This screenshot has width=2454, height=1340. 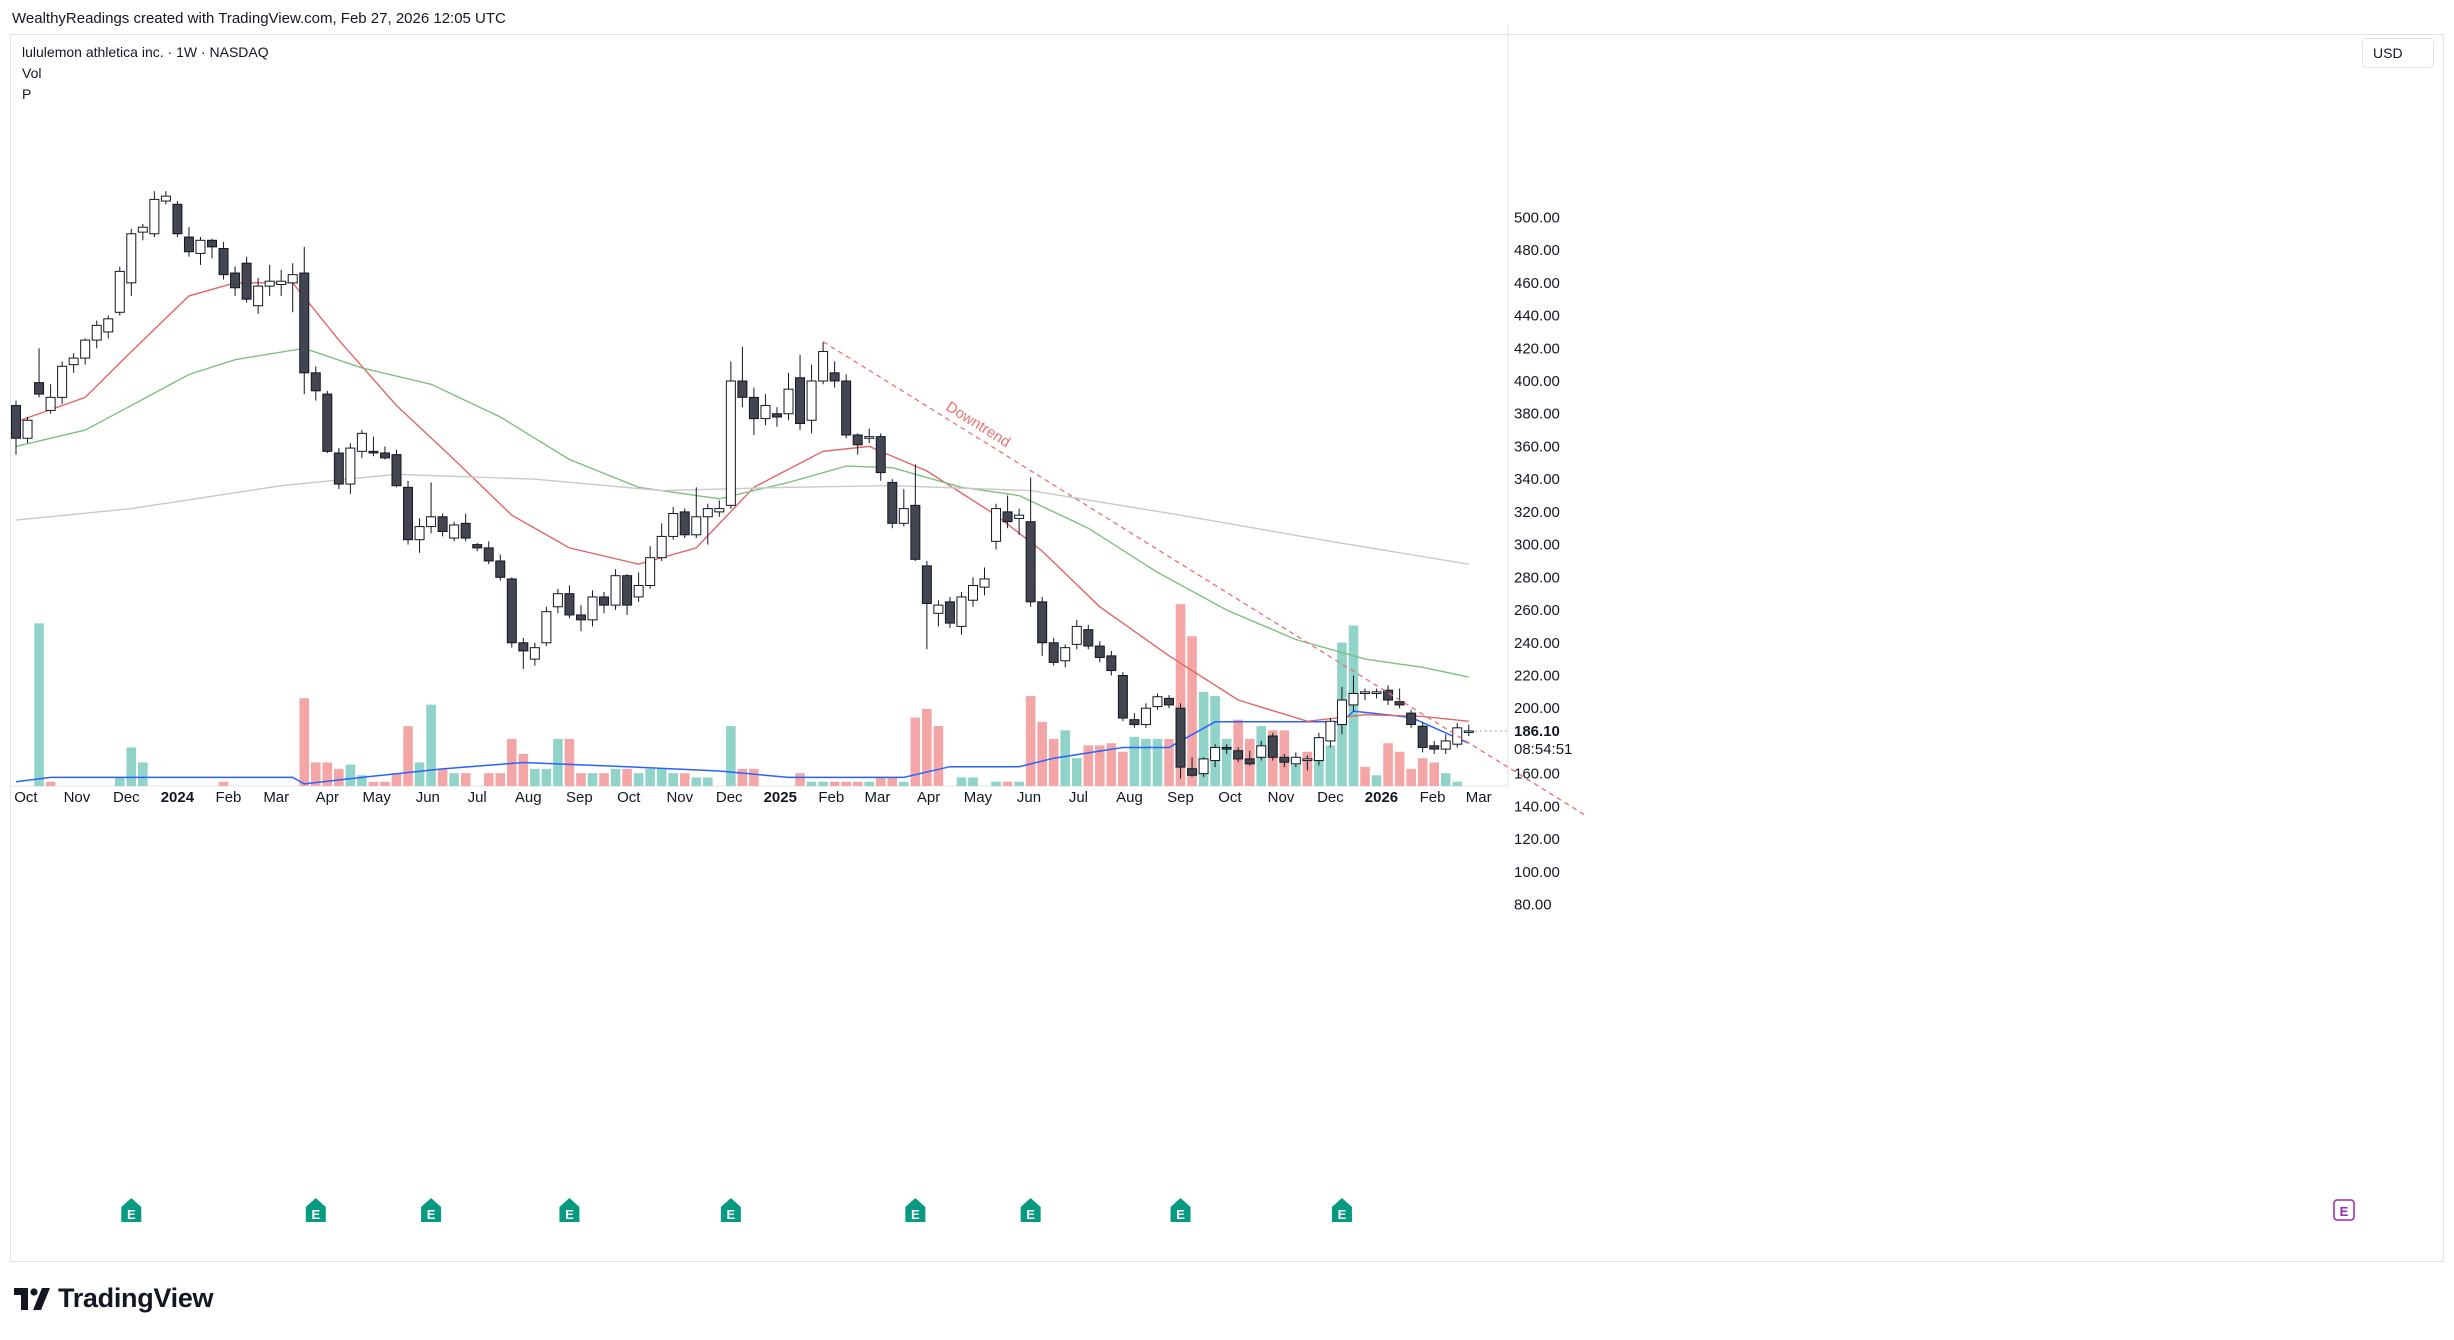 What do you see at coordinates (136, 1298) in the screenshot?
I see `brand-name: TradingView` at bounding box center [136, 1298].